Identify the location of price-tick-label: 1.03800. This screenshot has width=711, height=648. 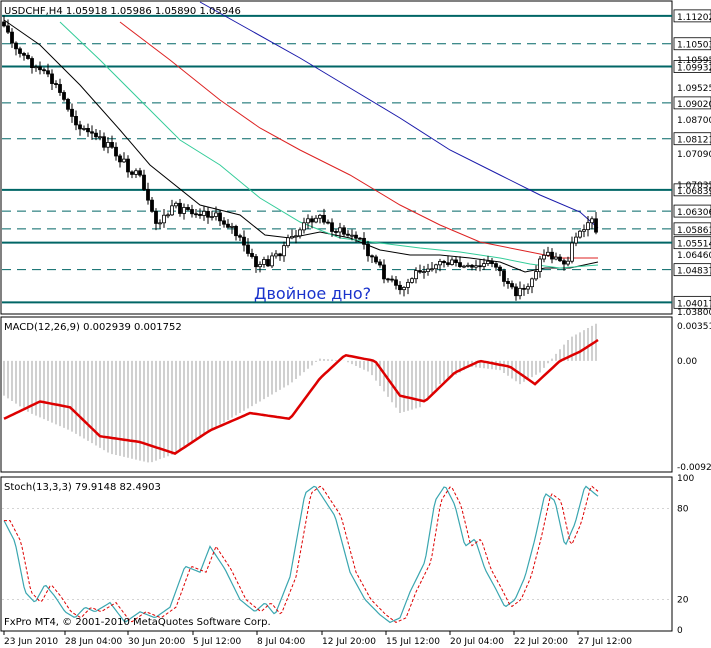
(694, 313).